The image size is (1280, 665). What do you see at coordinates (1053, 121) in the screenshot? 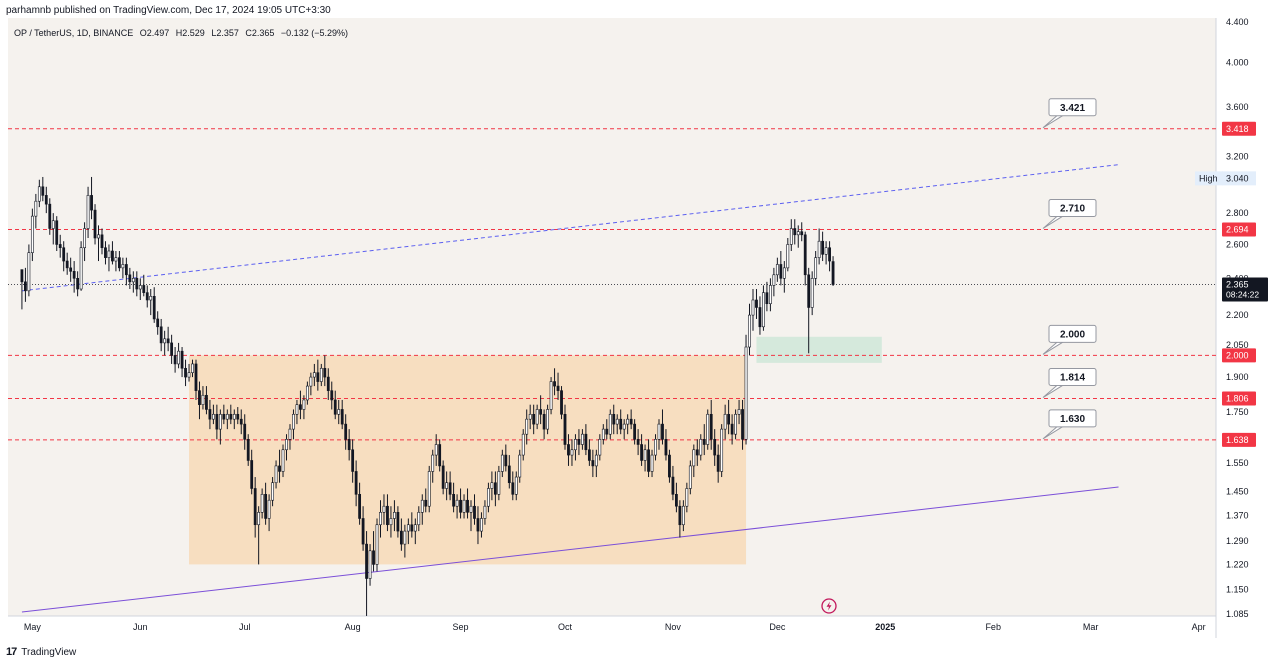
I see `callout-pointer` at bounding box center [1053, 121].